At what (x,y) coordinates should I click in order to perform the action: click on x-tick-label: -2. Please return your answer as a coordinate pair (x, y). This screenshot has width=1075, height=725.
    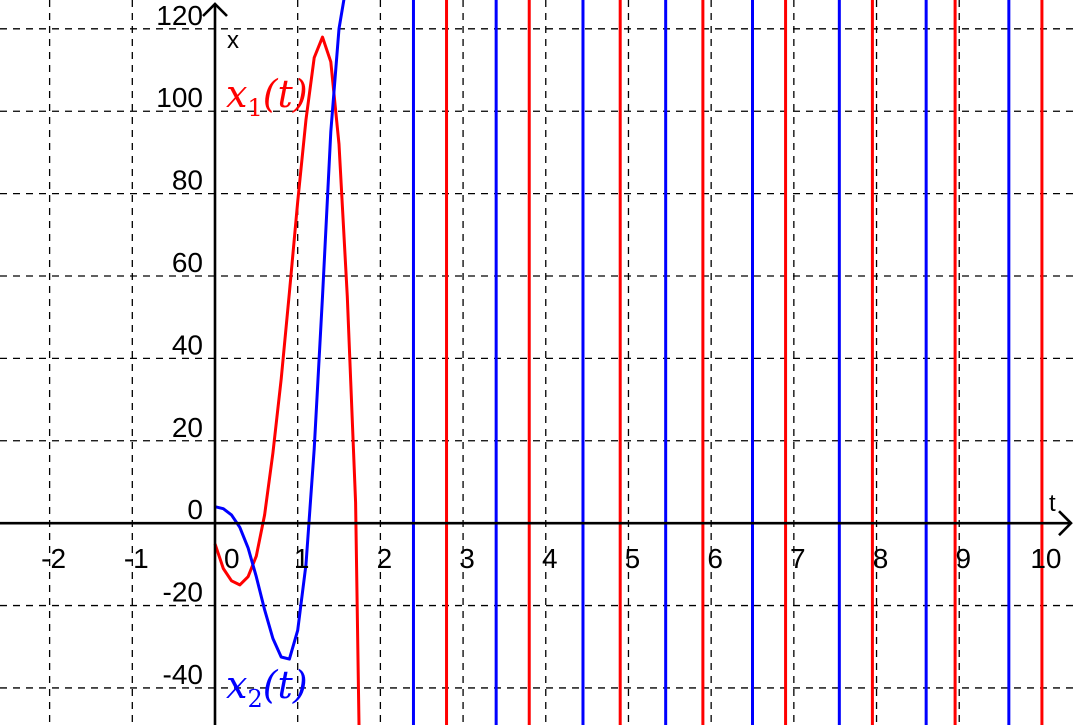
    Looking at the image, I should click on (53, 558).